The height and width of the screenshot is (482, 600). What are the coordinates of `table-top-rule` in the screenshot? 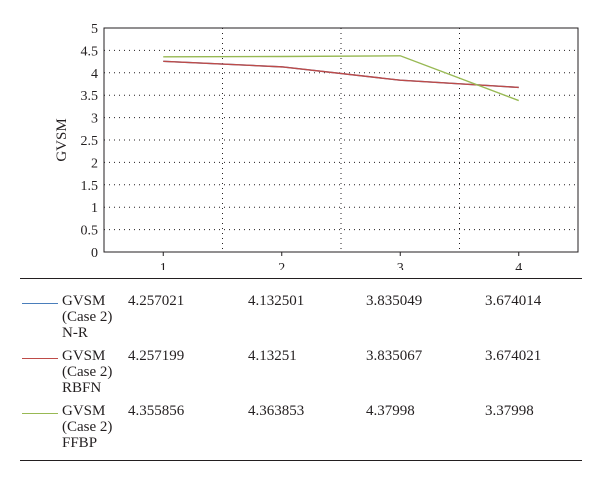 It's located at (301, 278).